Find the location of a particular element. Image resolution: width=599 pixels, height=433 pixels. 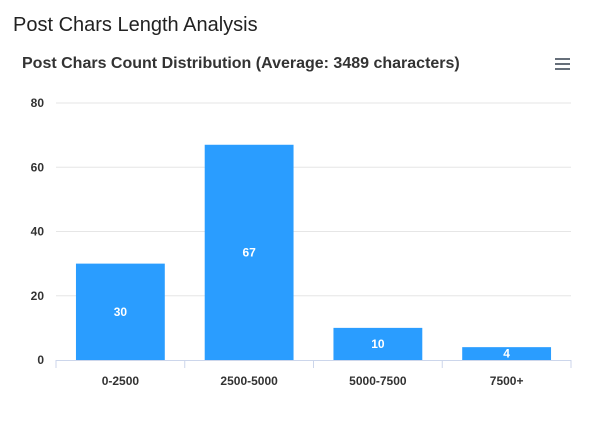

x-tick-label: 0-2500 is located at coordinates (121, 381).